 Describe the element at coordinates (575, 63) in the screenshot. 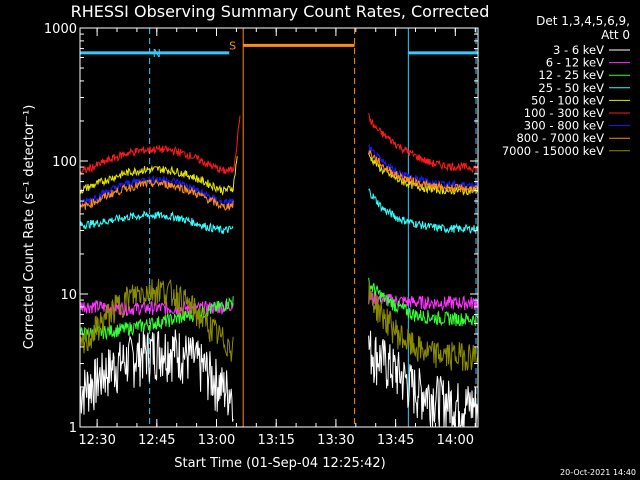

I see `legend-label-6-12: 6 - 12 keV` at that location.